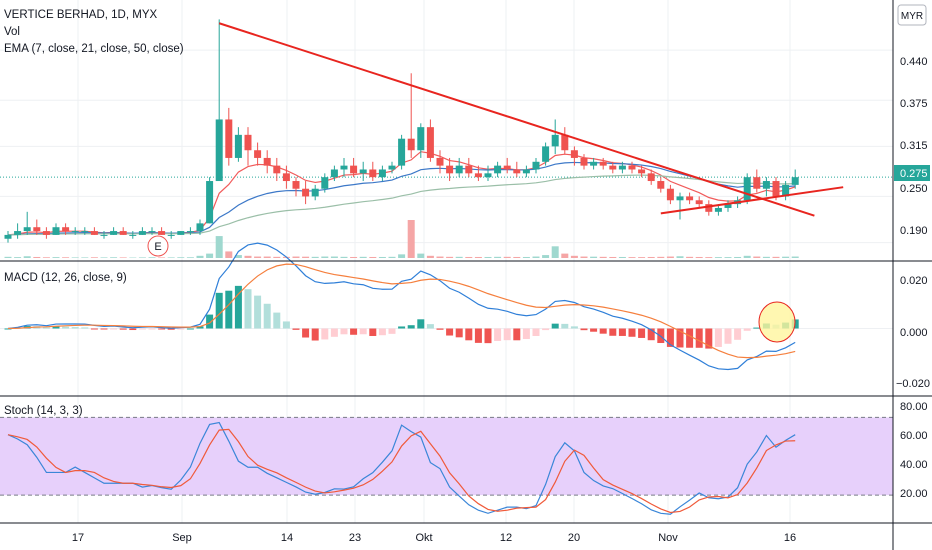 The width and height of the screenshot is (932, 550). I want to click on x-tick-8: Nov, so click(668, 538).